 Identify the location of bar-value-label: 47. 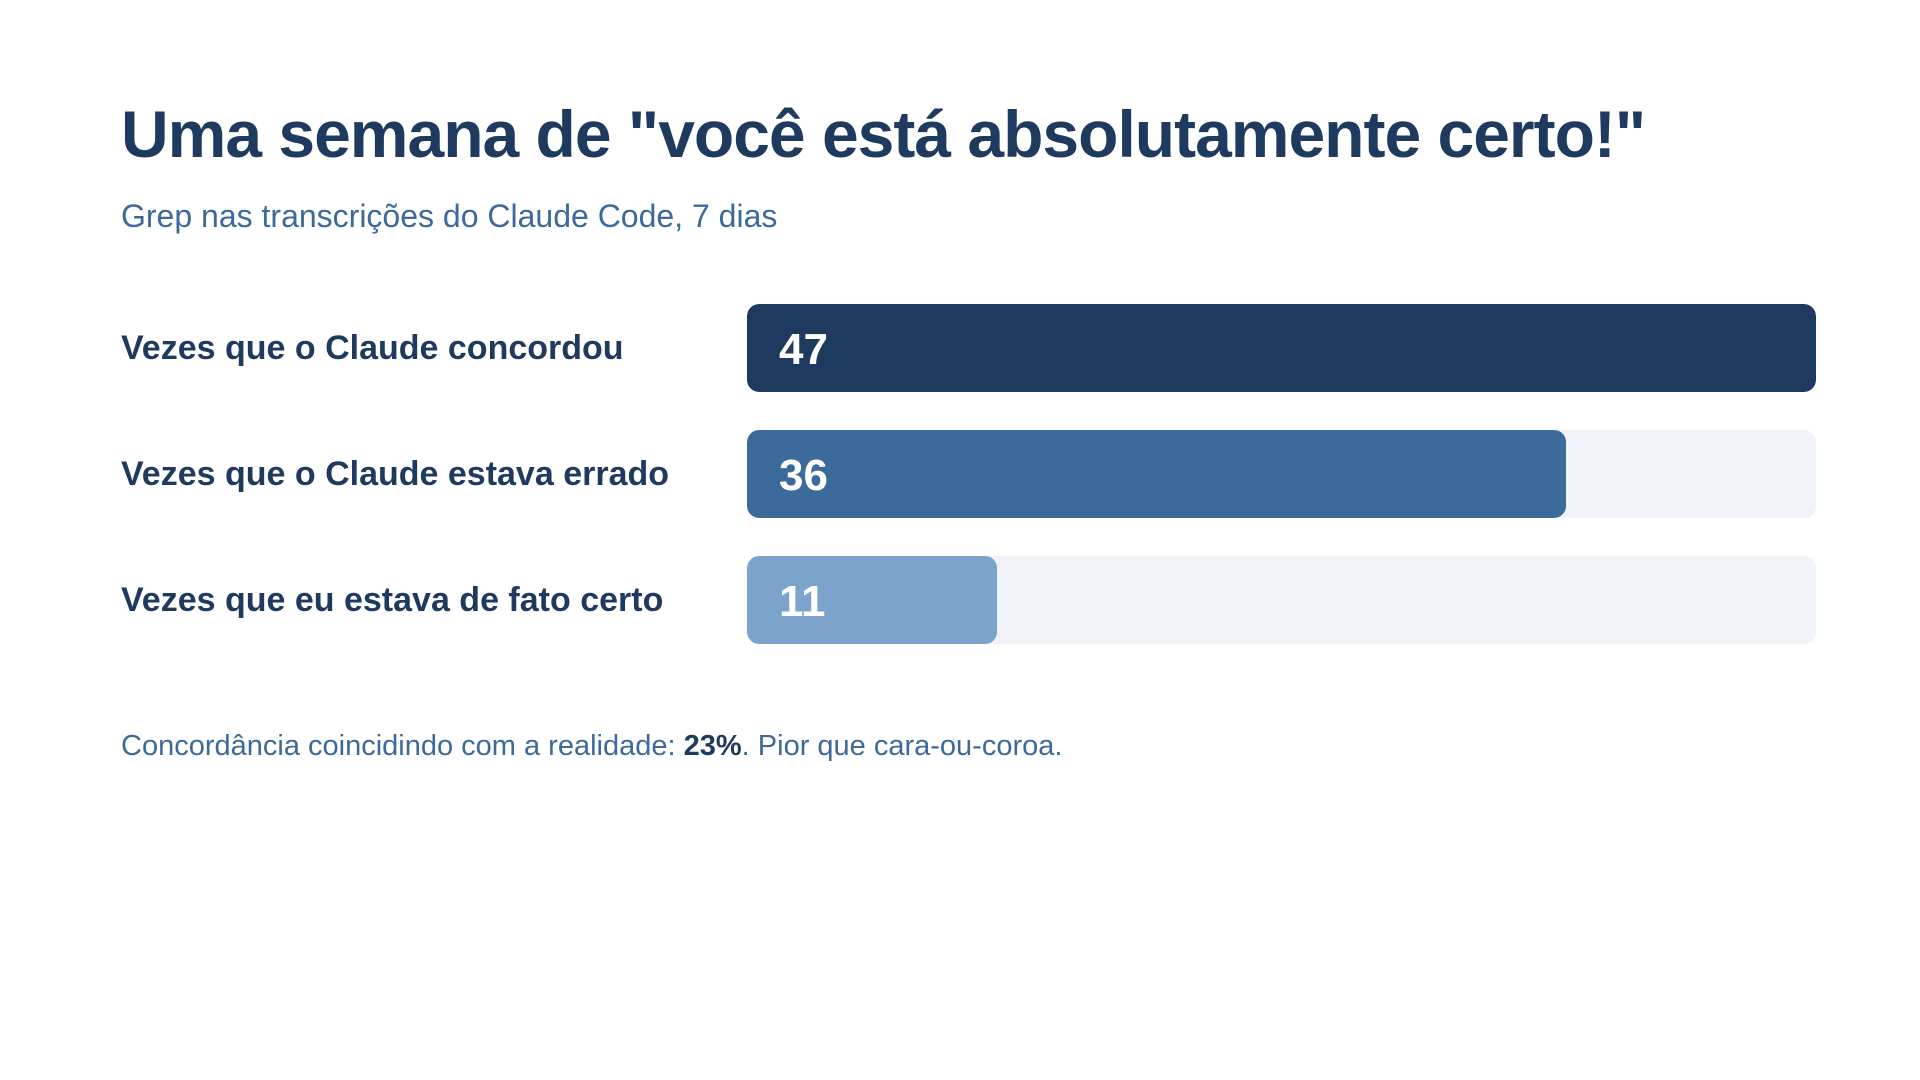
(803, 349).